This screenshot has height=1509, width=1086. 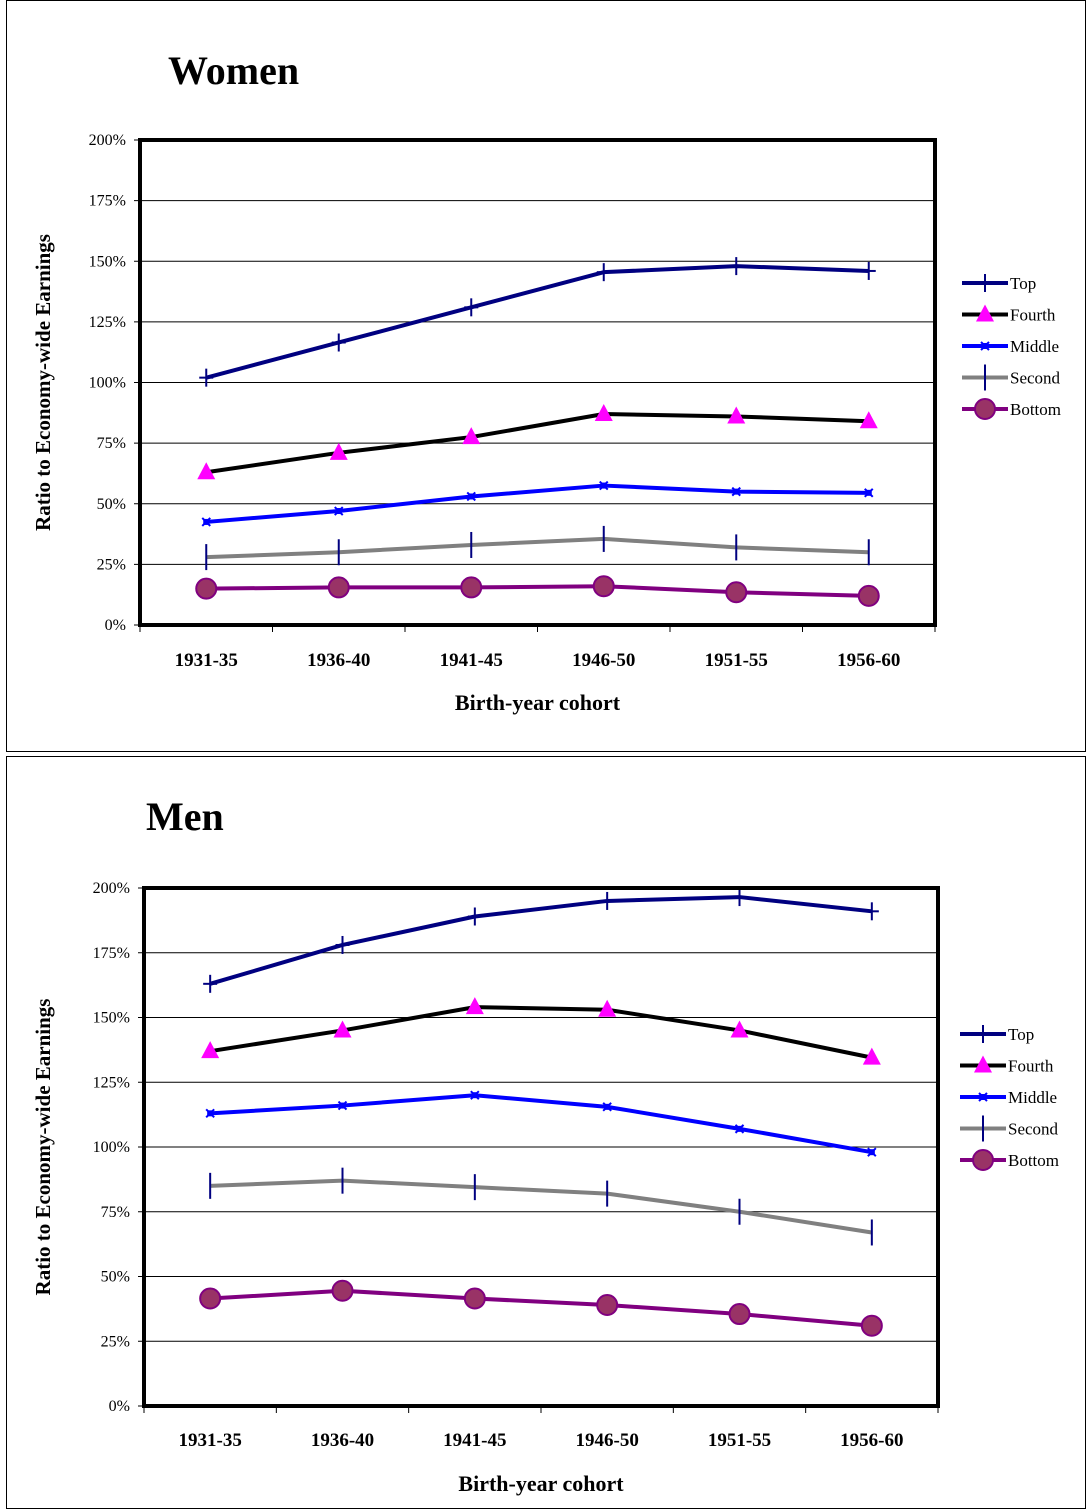 I want to click on series-middle, so click(x=537, y=503).